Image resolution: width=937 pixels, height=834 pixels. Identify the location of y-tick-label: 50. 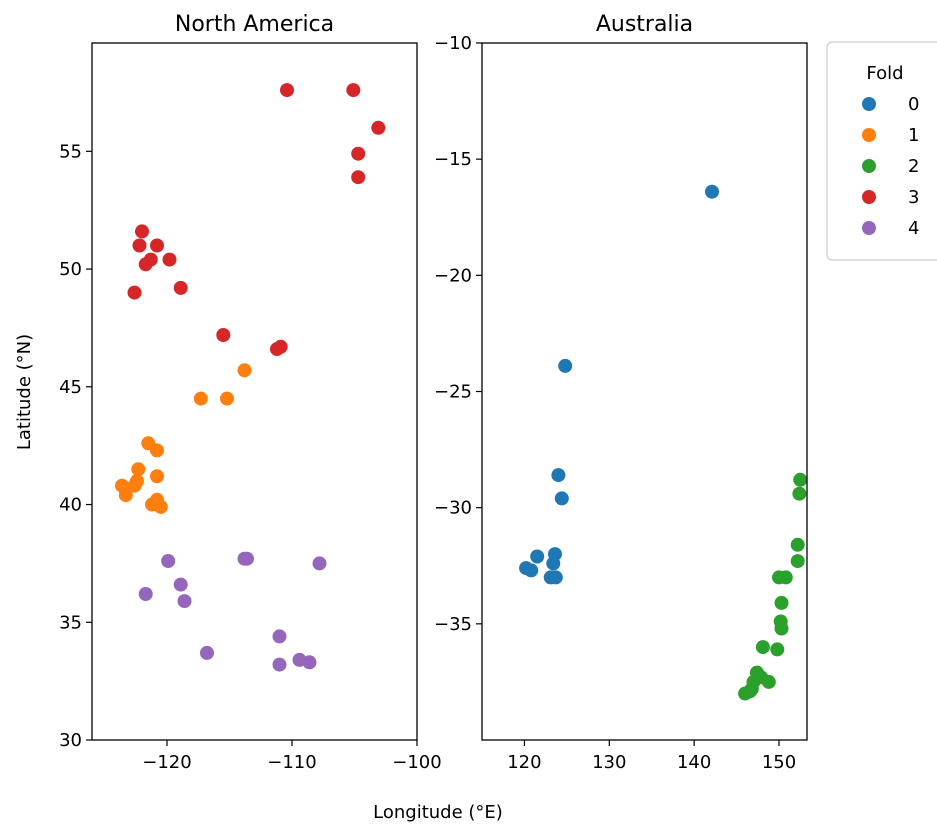
(70, 269).